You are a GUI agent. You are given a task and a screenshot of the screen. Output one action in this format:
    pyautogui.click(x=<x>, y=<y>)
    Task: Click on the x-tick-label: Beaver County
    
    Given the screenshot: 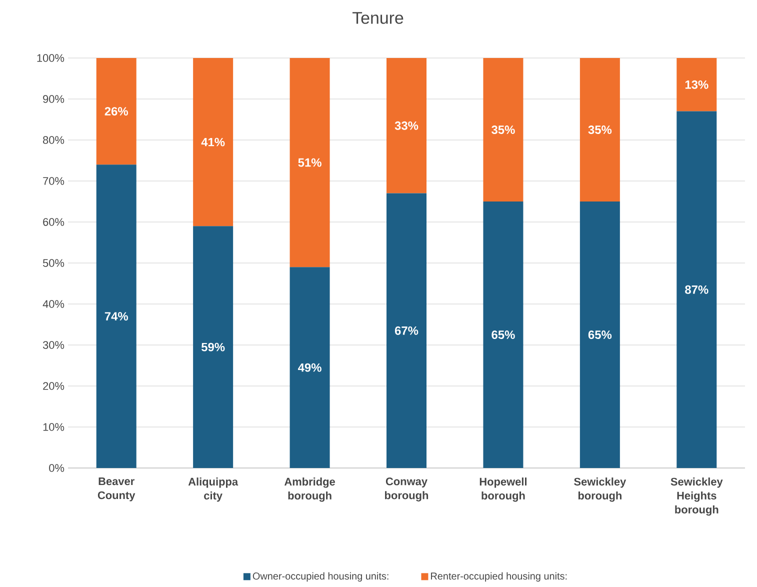 What is the action you would take?
    pyautogui.click(x=117, y=490)
    